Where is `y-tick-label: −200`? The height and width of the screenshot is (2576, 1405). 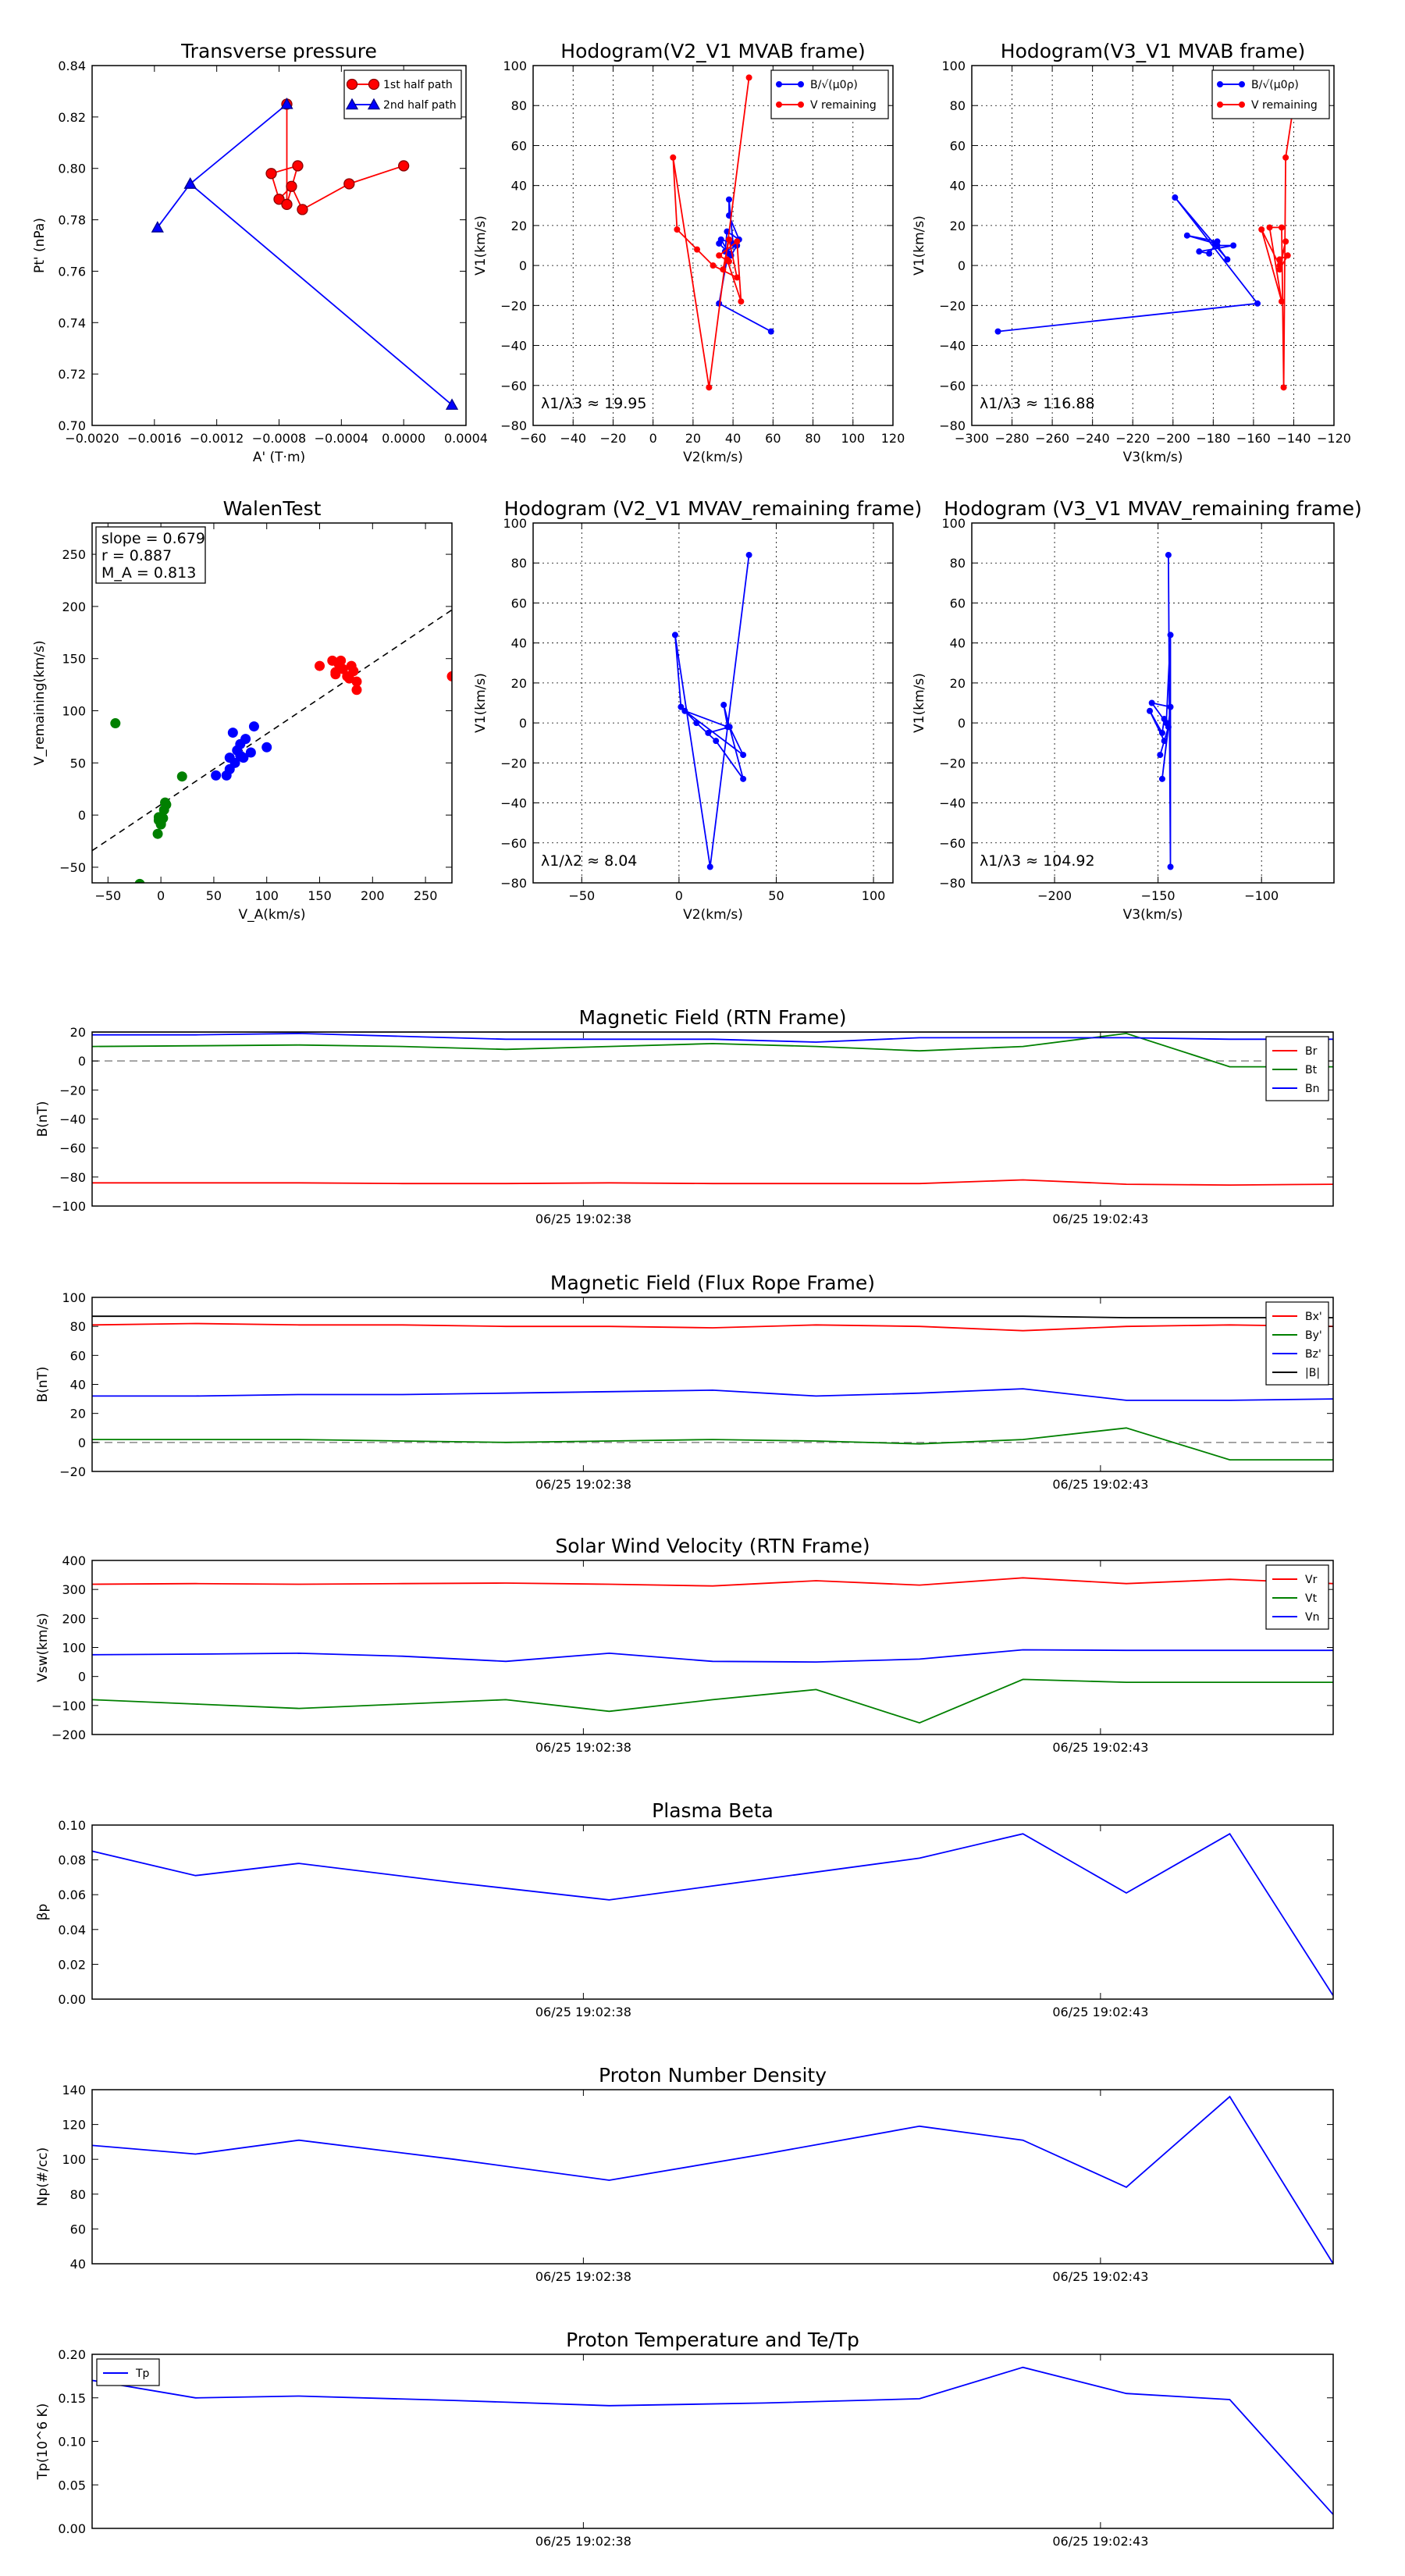 y-tick-label: −200 is located at coordinates (69, 1735).